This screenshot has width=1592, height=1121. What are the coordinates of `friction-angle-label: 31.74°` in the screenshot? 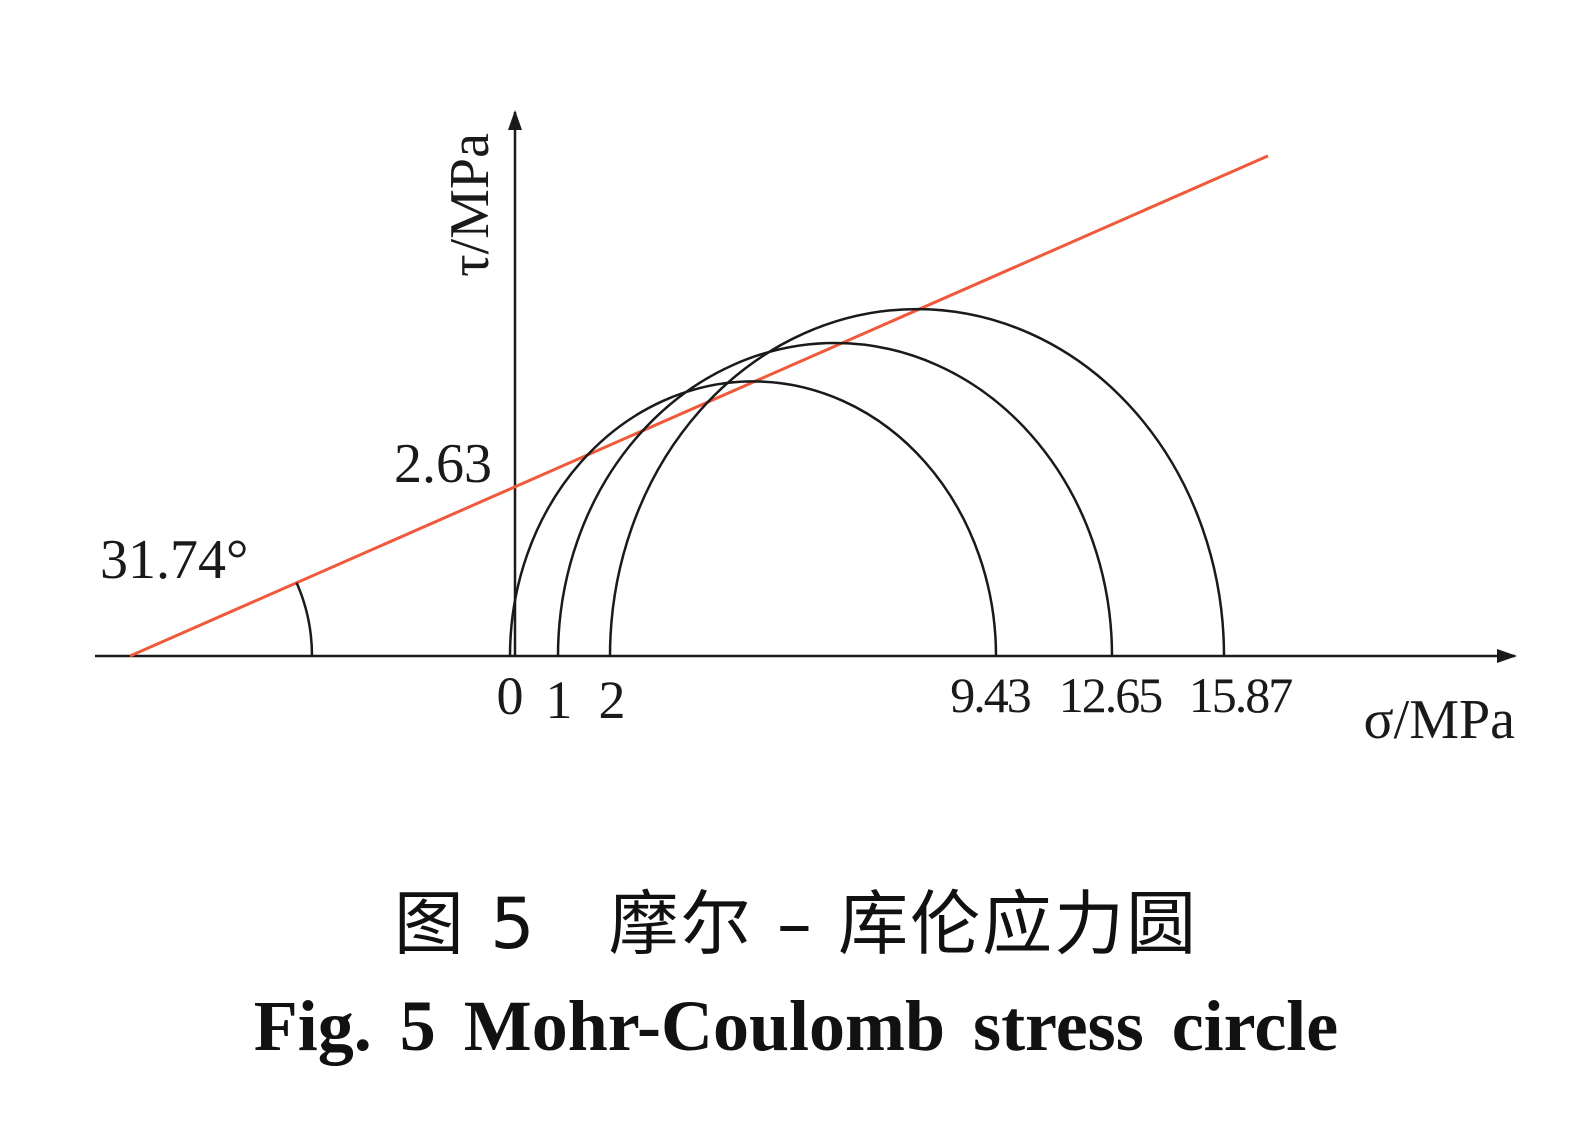 It's located at (174, 560).